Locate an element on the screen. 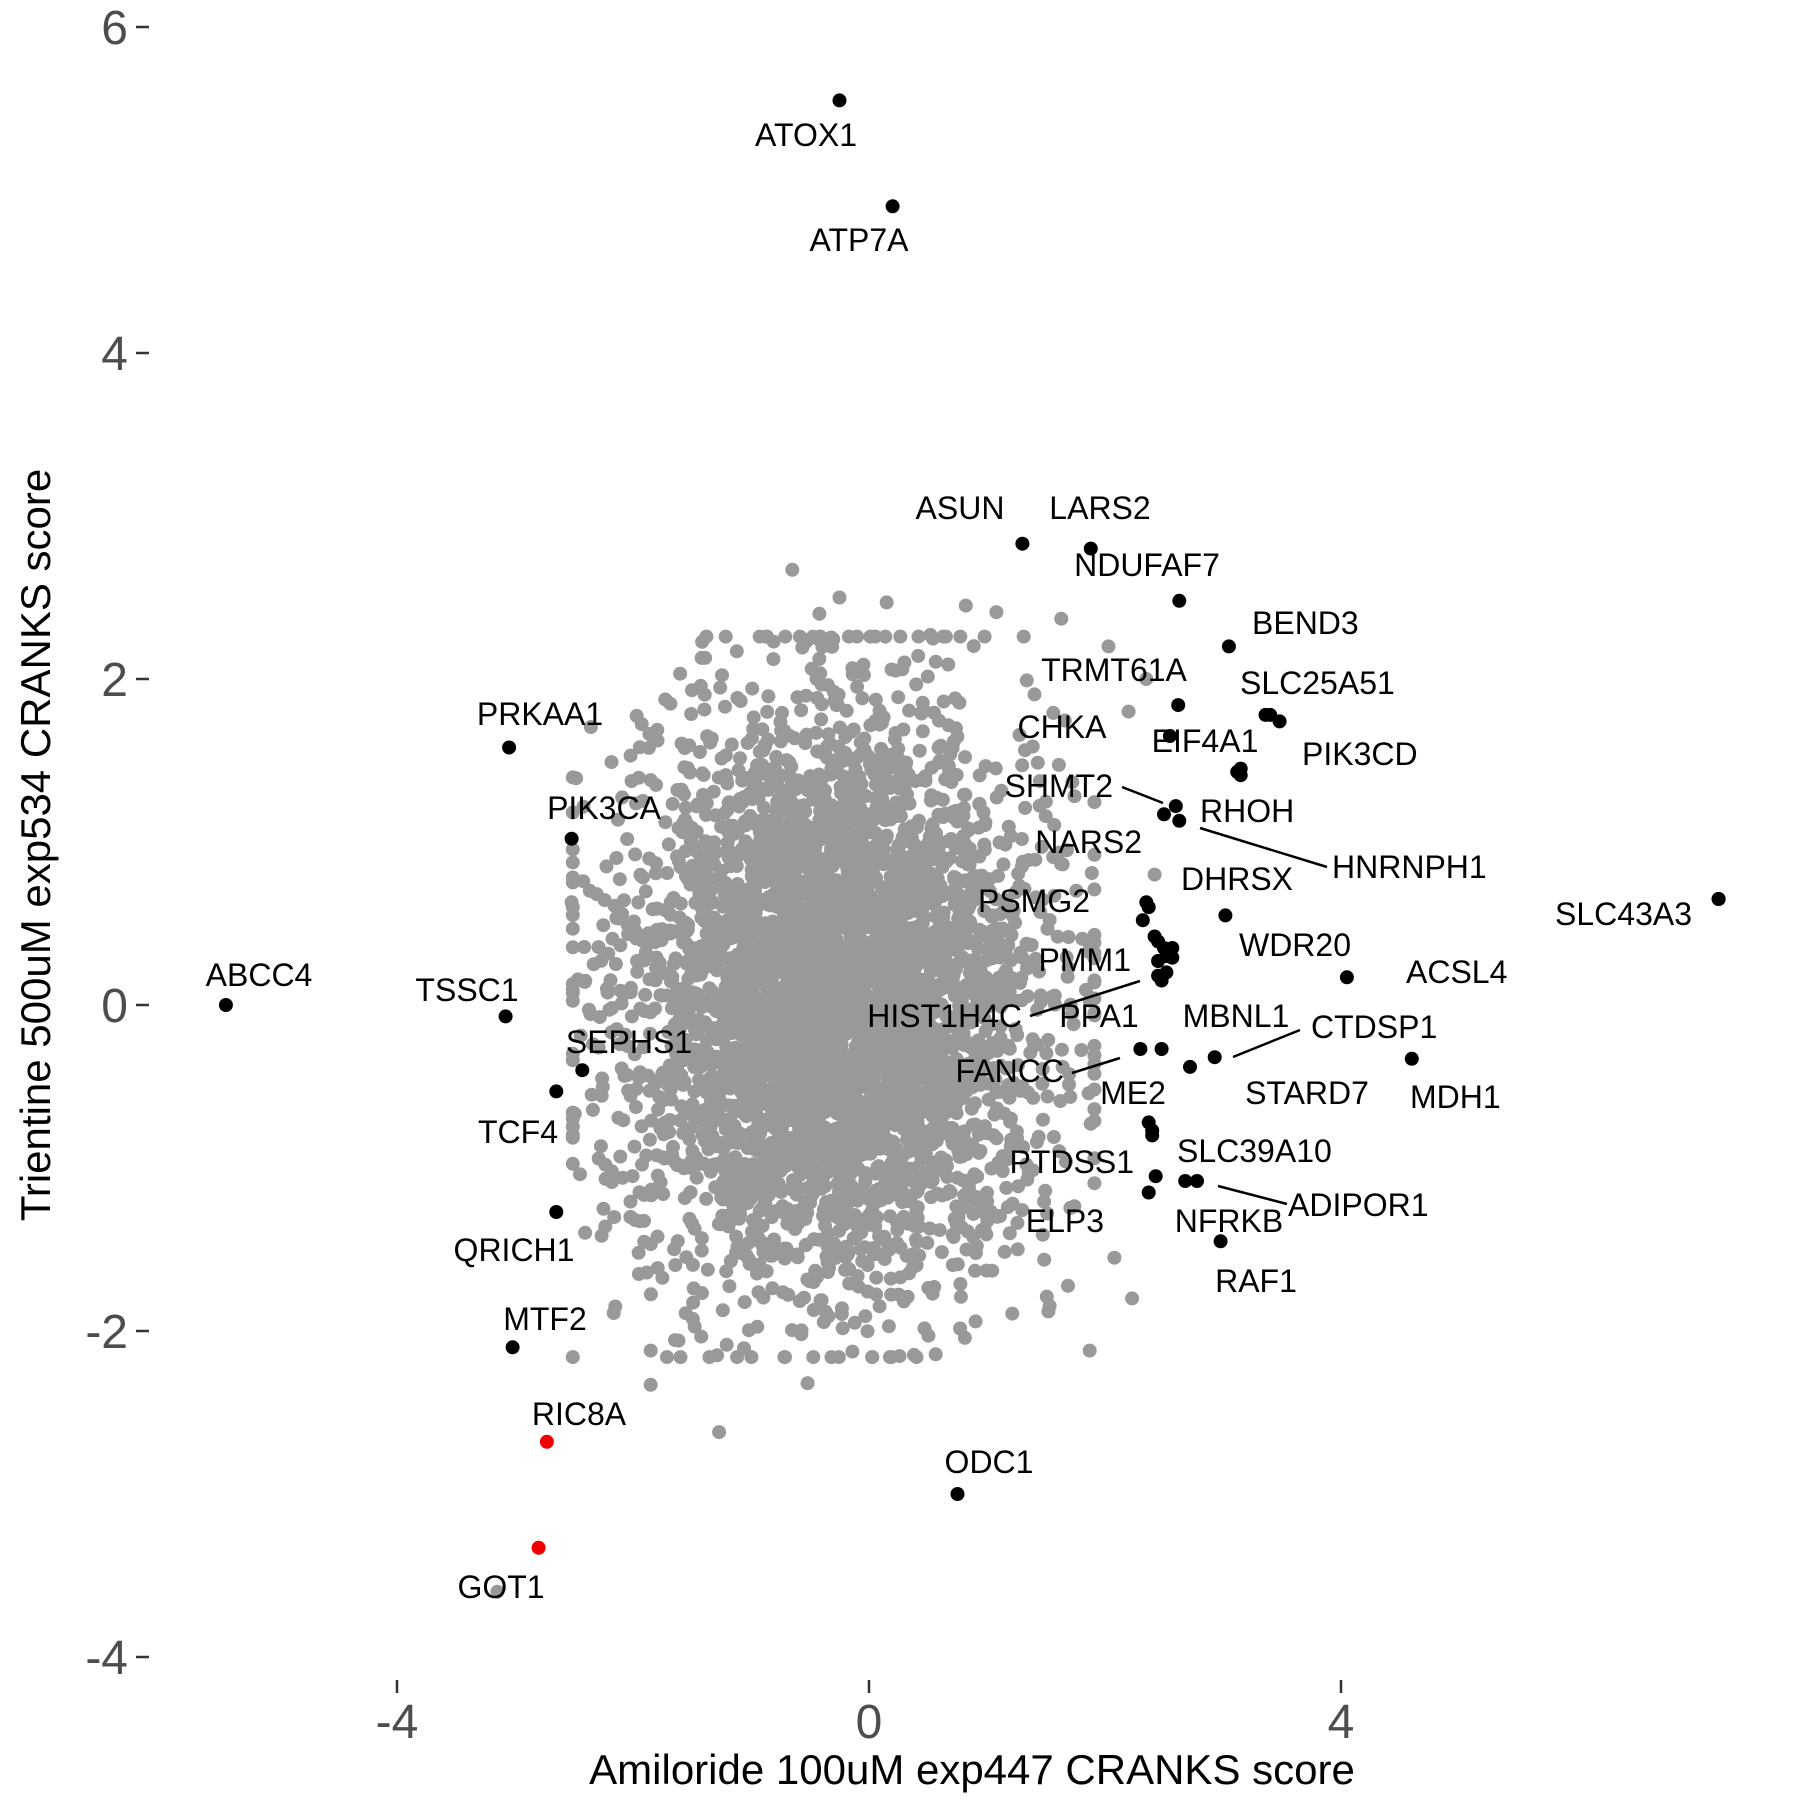  label-leader-lines is located at coordinates (1178, 995).